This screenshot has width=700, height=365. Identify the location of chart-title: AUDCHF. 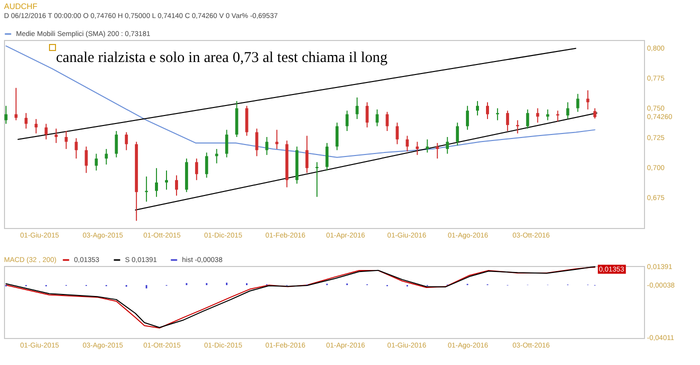
(21, 6).